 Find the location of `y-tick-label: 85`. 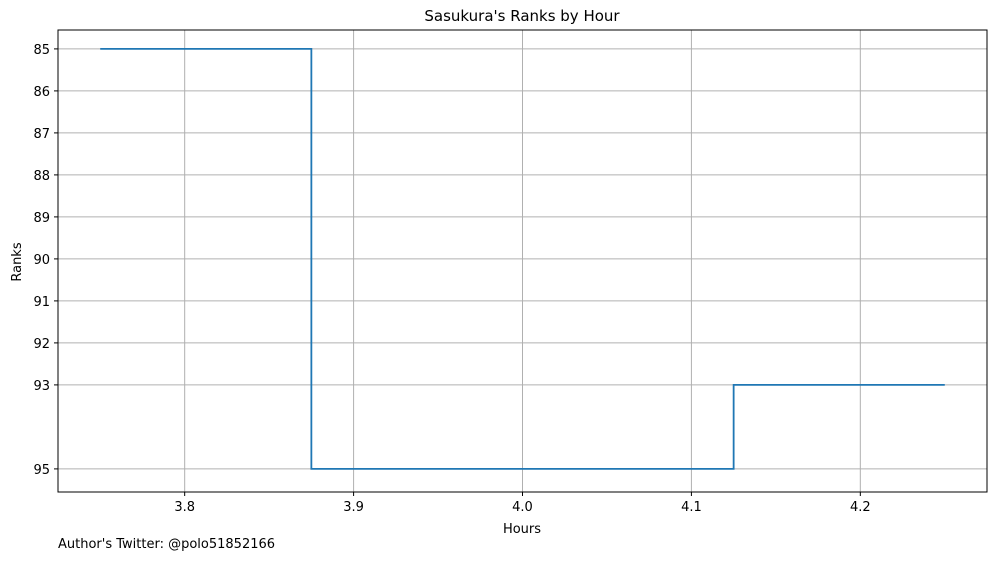

y-tick-label: 85 is located at coordinates (41, 50).